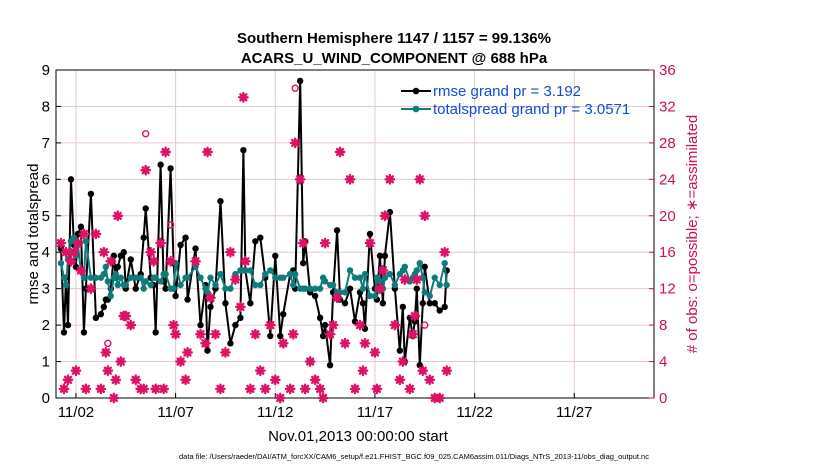  Describe the element at coordinates (667, 179) in the screenshot. I see `right-y-tick-label: 24` at that location.